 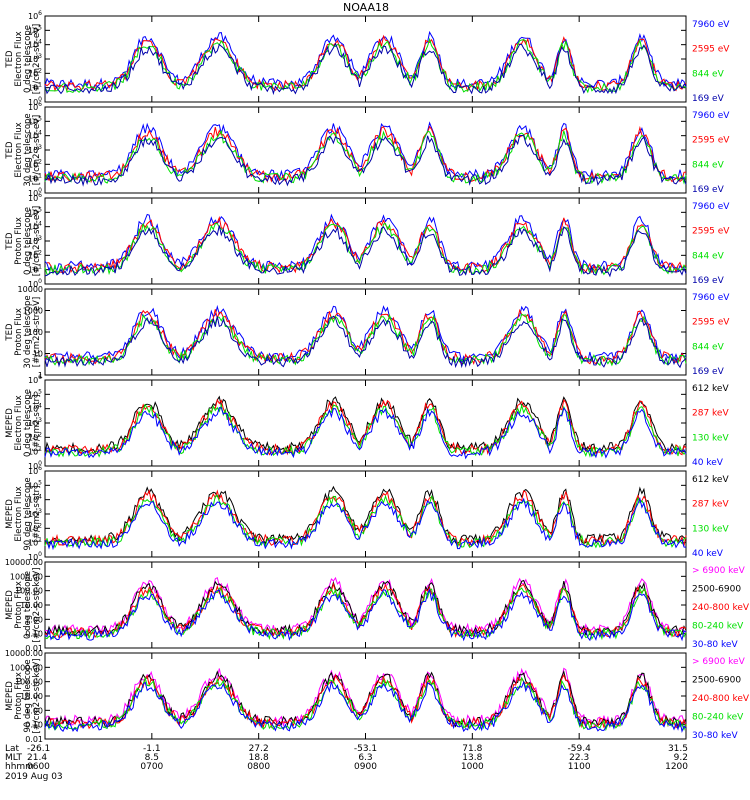 I want to click on legend-entry: 844 eV, so click(x=708, y=347).